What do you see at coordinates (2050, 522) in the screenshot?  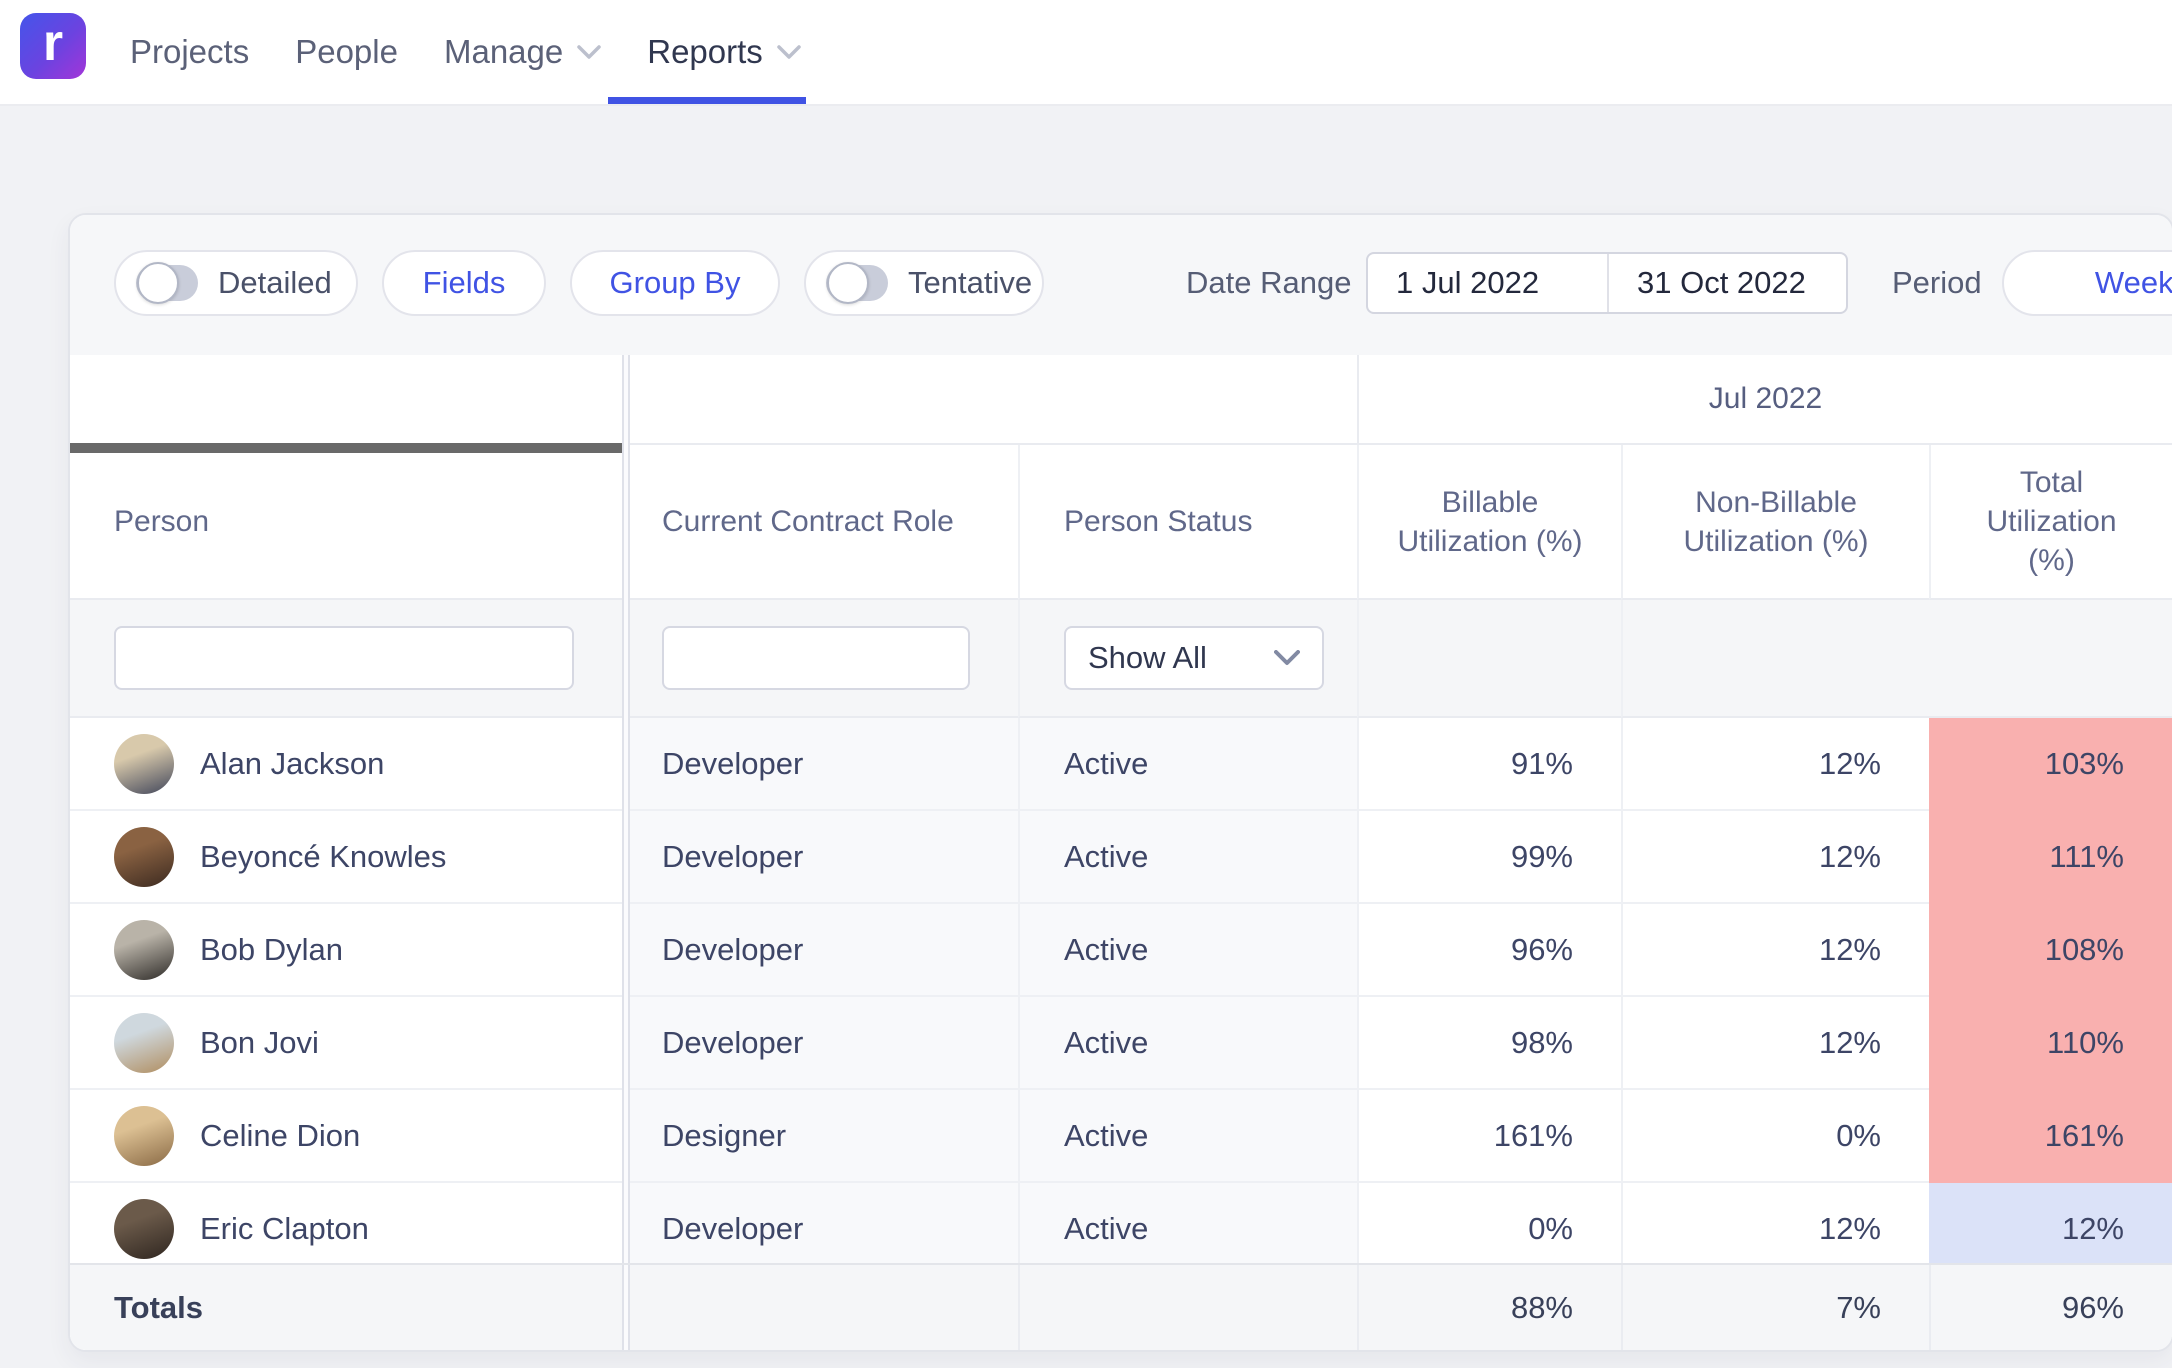 I see `header-total: Total Utilization (%)` at bounding box center [2050, 522].